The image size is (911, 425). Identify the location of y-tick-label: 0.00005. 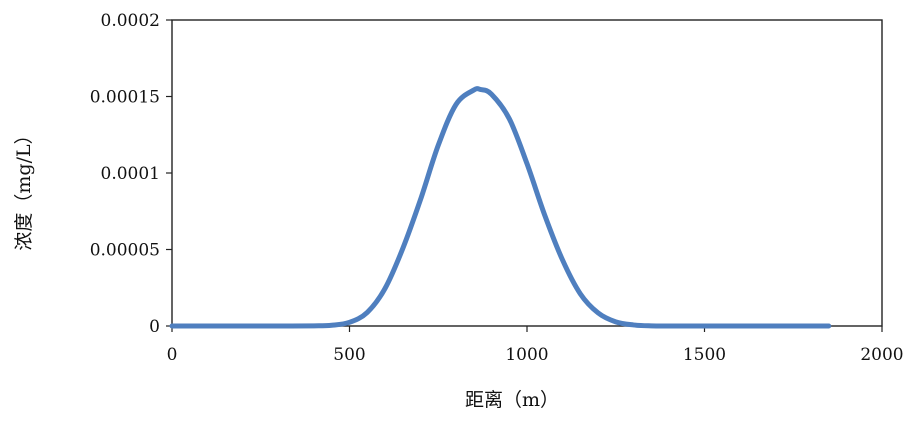
(125, 251).